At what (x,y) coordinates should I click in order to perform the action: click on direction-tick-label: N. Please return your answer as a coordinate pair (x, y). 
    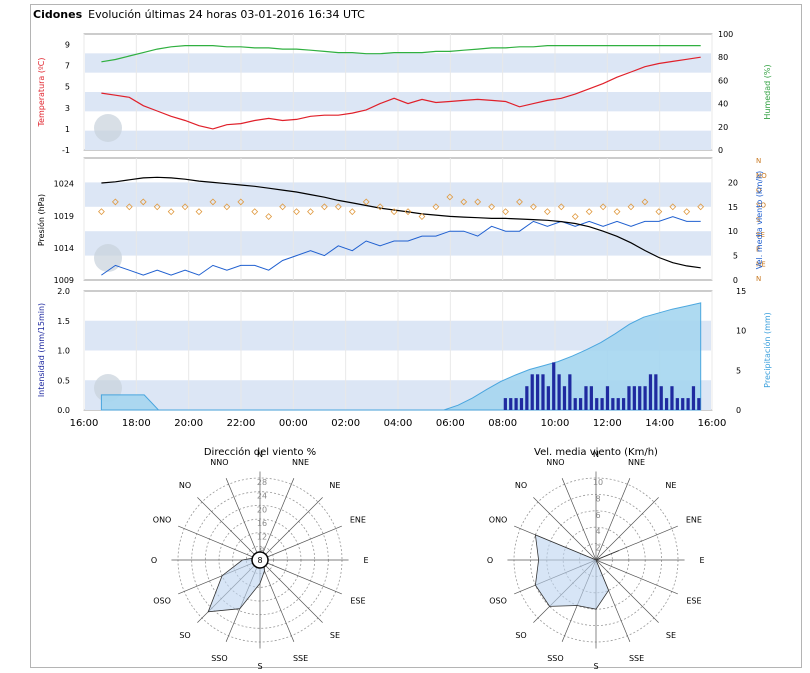
    Looking at the image, I should click on (758, 161).